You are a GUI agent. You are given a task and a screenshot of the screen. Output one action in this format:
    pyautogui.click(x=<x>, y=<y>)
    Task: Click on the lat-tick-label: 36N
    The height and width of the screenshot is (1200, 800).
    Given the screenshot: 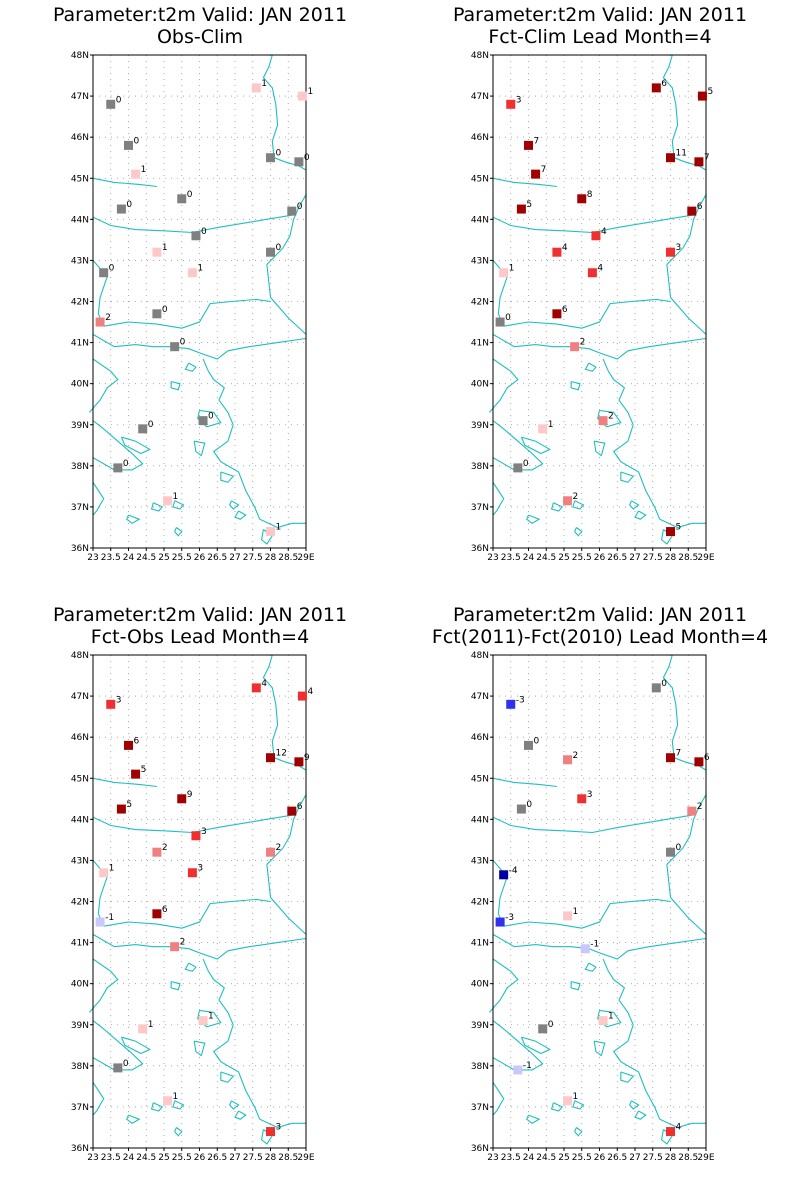 What is the action you would take?
    pyautogui.click(x=80, y=1149)
    